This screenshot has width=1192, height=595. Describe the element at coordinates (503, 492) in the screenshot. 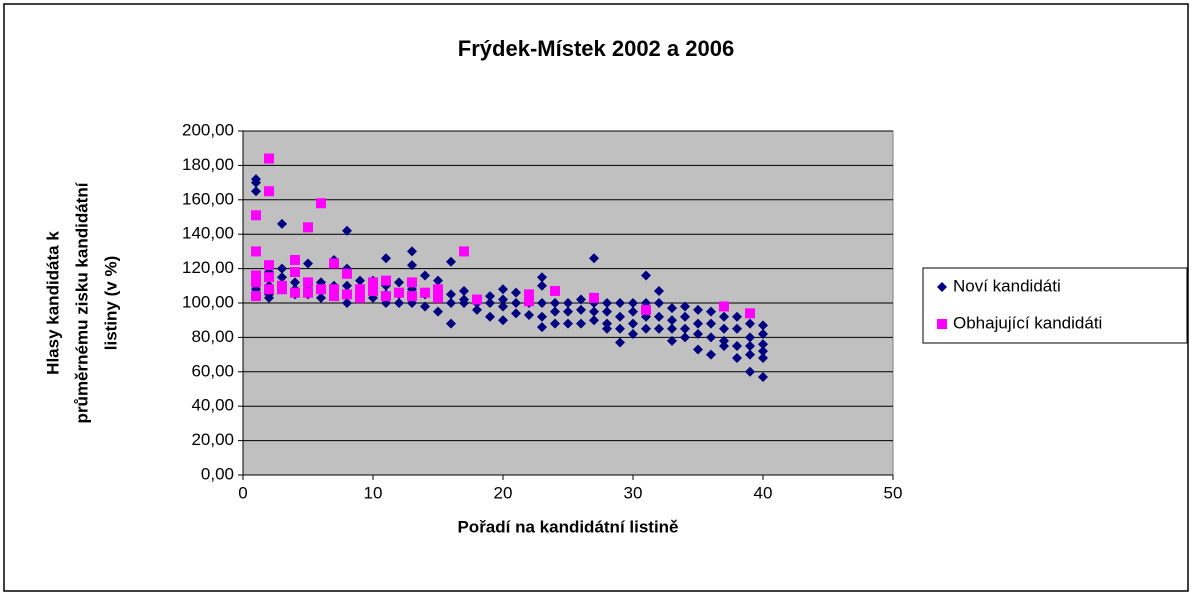

I see `x-tick-label: 20` at that location.